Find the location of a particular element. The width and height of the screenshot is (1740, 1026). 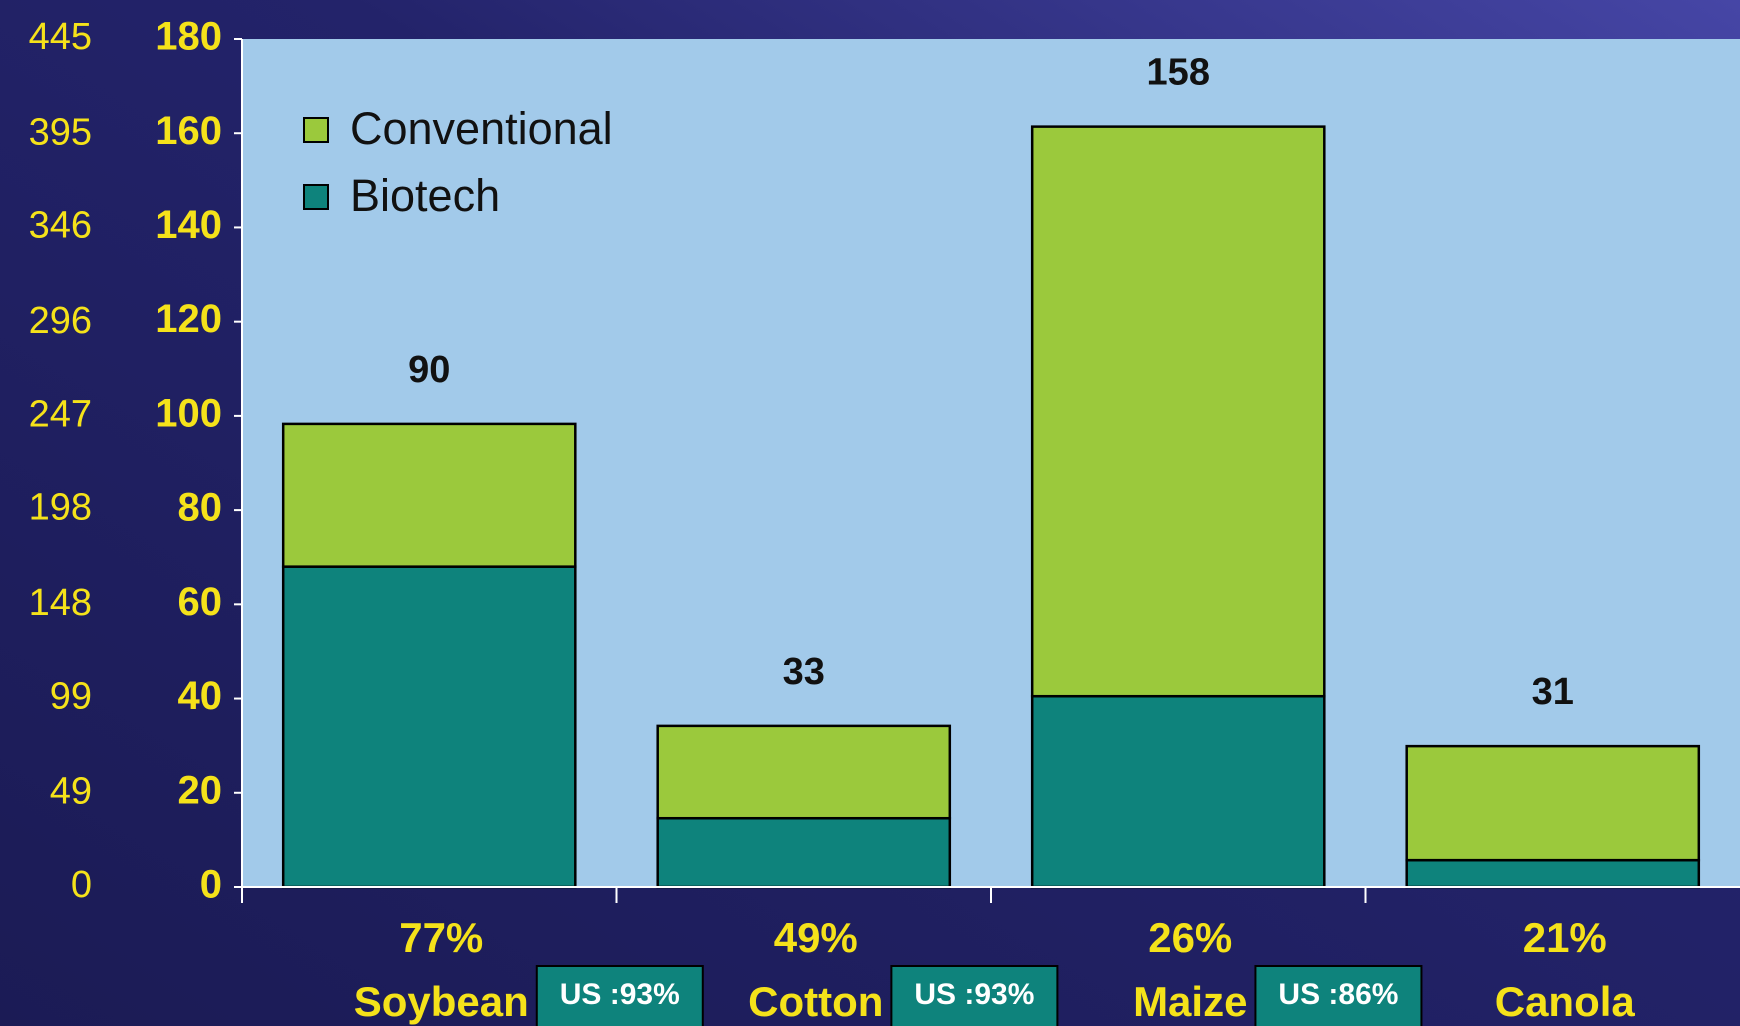

total-label: 90 is located at coordinates (429, 370).